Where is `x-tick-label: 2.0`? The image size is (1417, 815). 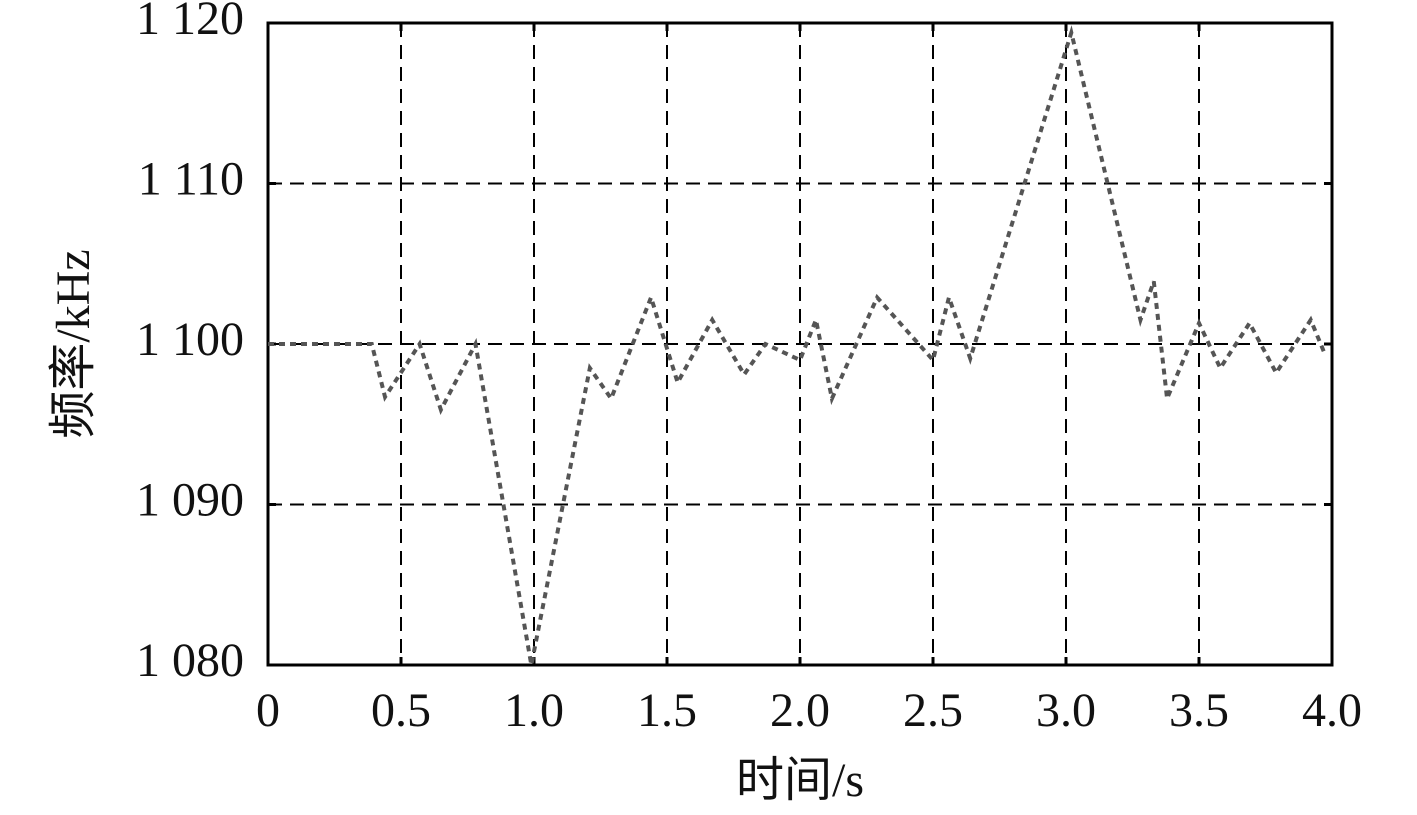
x-tick-label: 2.0 is located at coordinates (800, 710).